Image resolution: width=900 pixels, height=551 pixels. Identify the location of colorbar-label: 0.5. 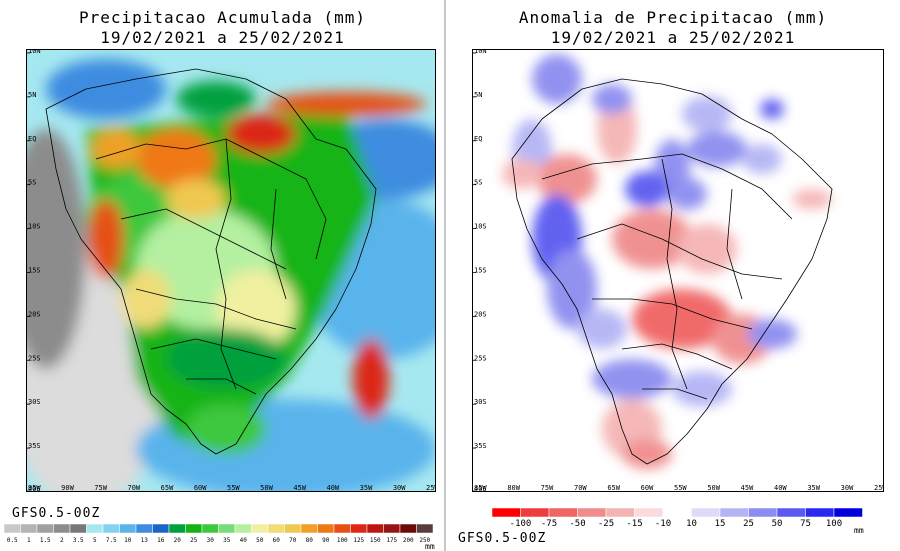
(12, 540).